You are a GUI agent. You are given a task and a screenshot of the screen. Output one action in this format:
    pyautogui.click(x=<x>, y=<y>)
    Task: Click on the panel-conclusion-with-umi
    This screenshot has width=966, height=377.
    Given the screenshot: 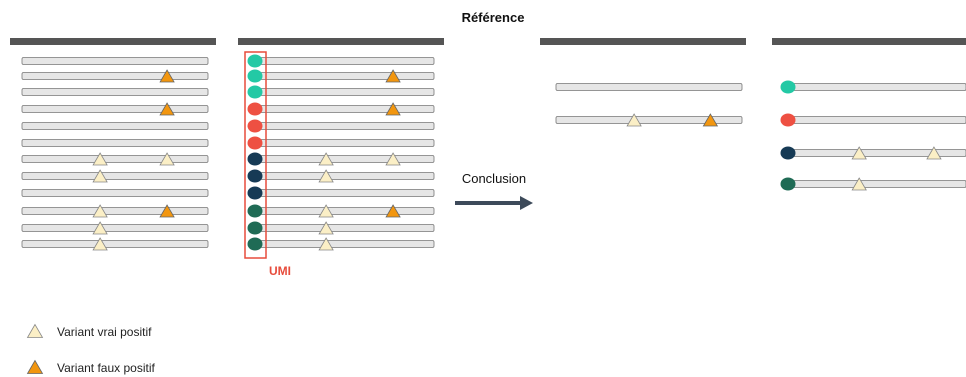 What is the action you would take?
    pyautogui.click(x=869, y=114)
    